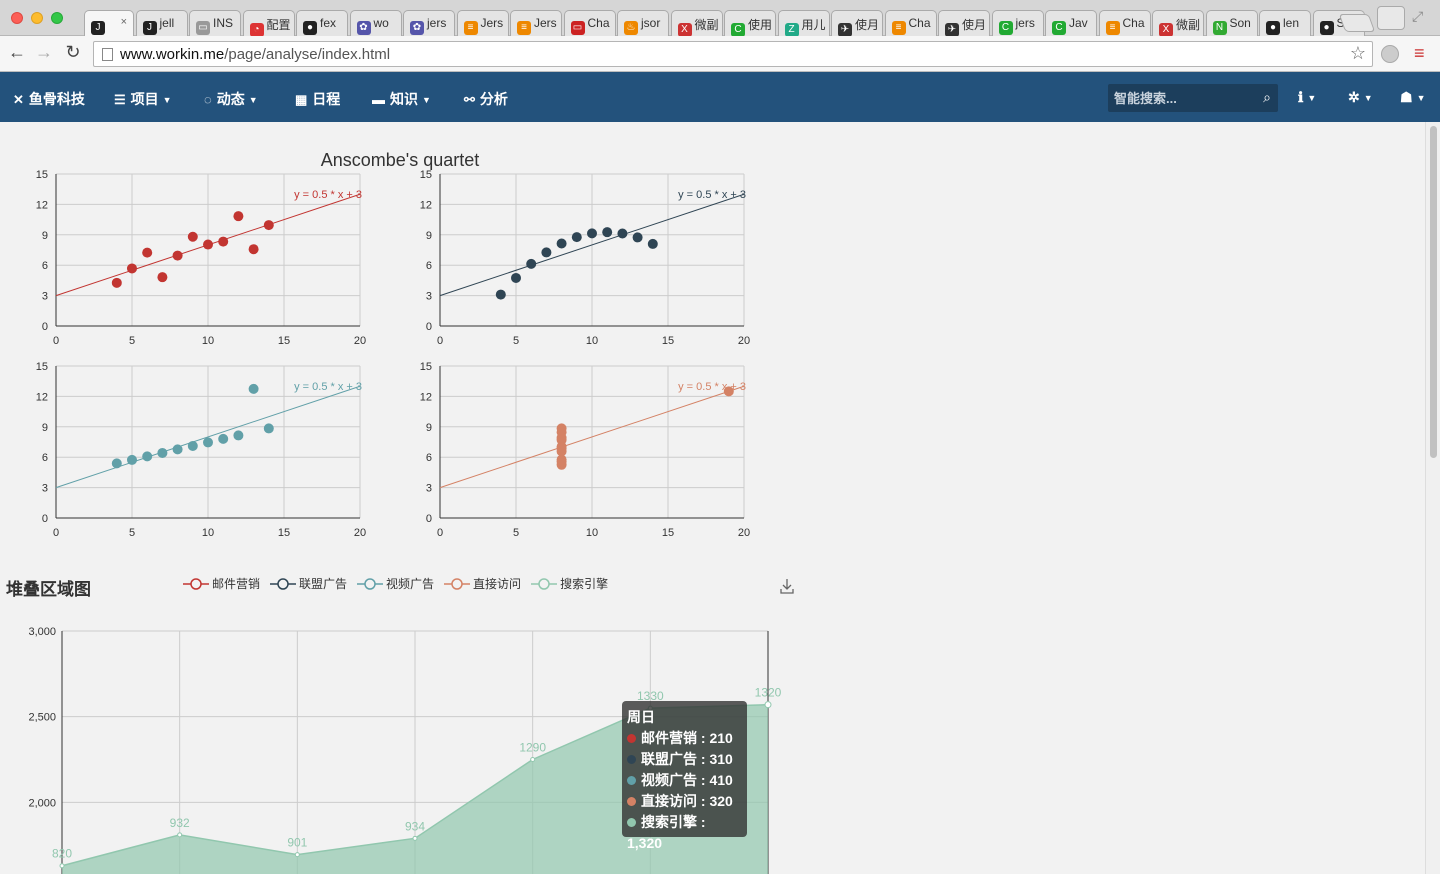 This screenshot has height=874, width=1440. Describe the element at coordinates (440, 533) in the screenshot. I see `x-tick-label: 0` at that location.